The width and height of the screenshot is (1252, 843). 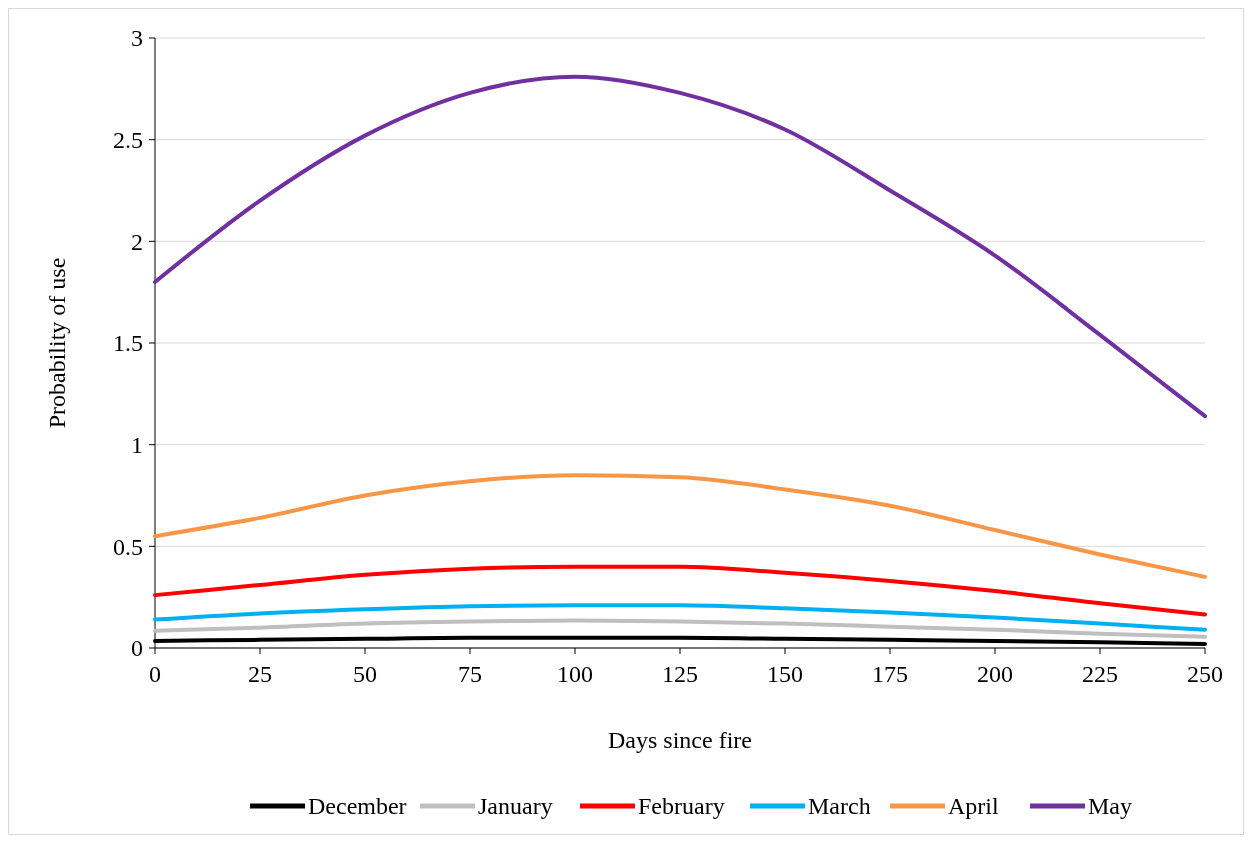 I want to click on y-tick-label: 0.5, so click(x=128, y=546).